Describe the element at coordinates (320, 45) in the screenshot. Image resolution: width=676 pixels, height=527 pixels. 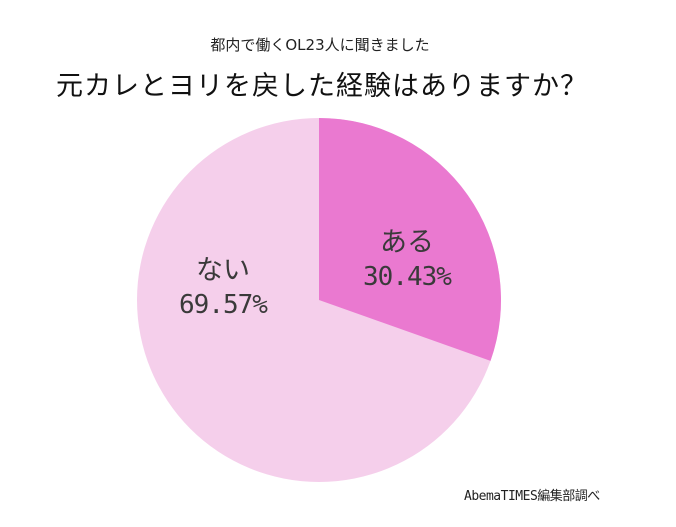
I see `chart-subtitle: 都内で働くOL23人に聞きました` at that location.